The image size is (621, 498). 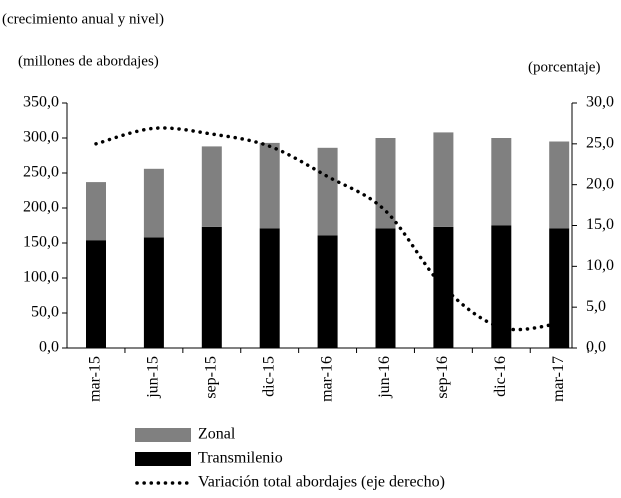 I want to click on y2-tick-label: 0,0, so click(x=596, y=347).